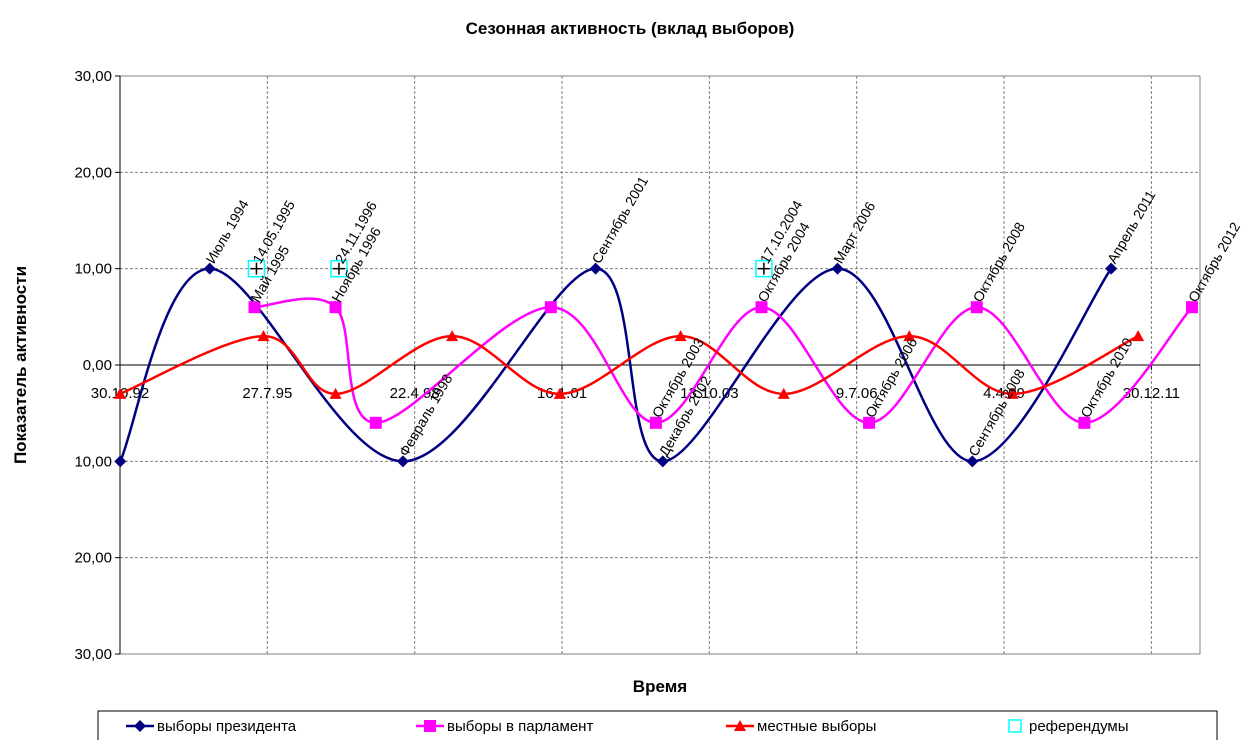 This screenshot has height=740, width=1241. Describe the element at coordinates (996, 412) in the screenshot. I see `data-label: Сентябрь 2008` at that location.